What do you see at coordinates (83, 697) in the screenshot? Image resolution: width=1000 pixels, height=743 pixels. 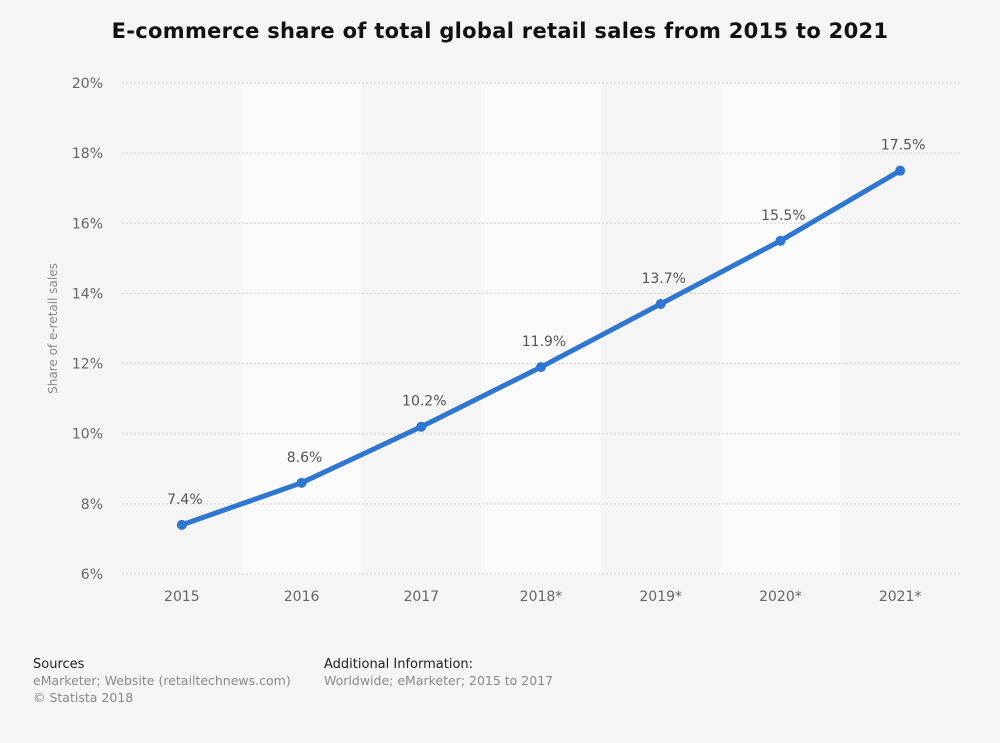 I see `copyright-text: © Statista 2018` at bounding box center [83, 697].